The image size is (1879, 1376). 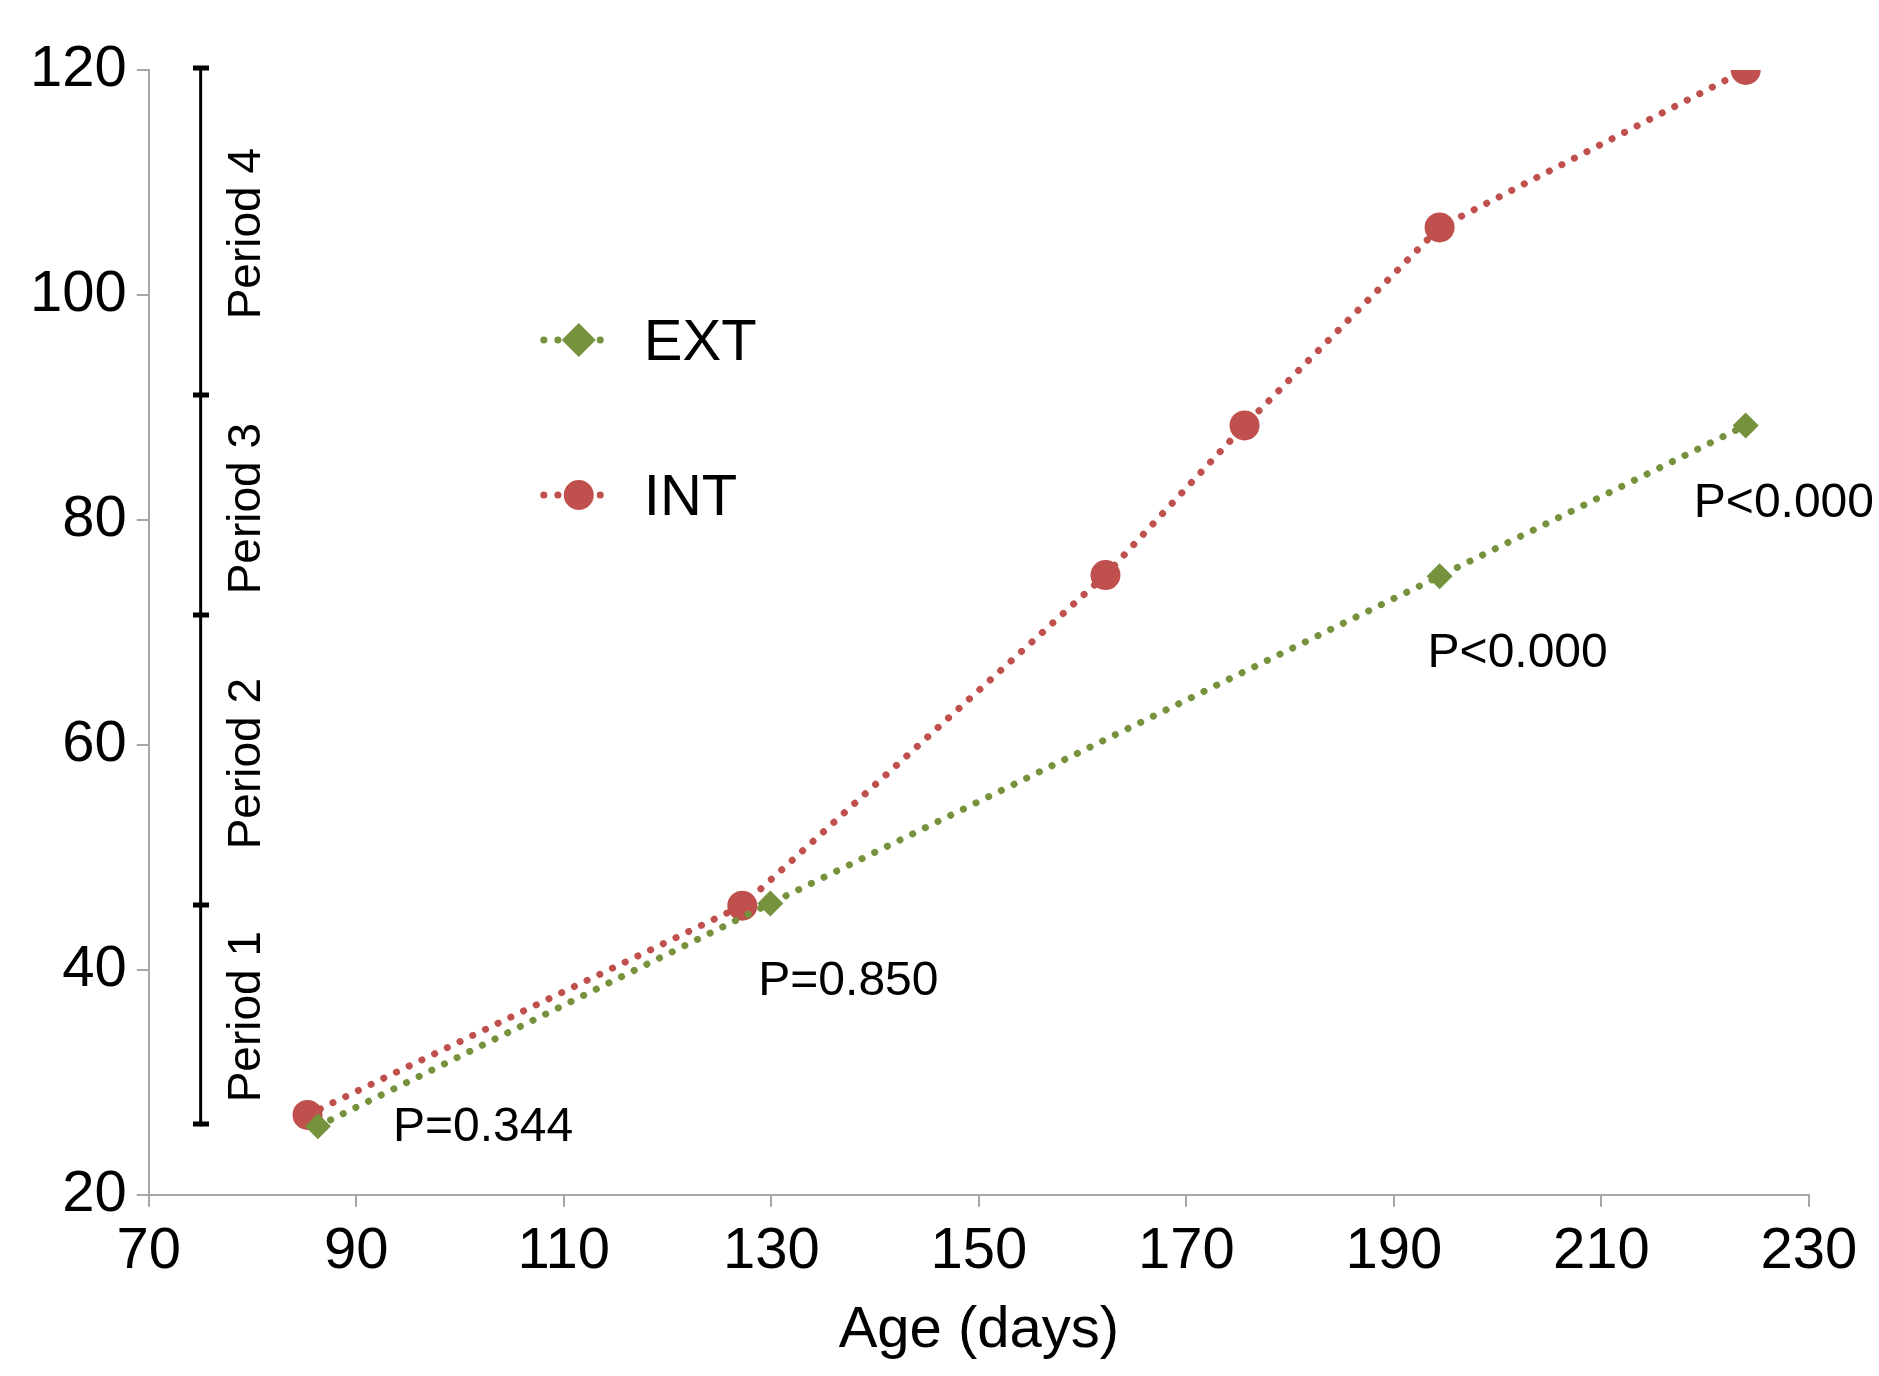 What do you see at coordinates (78, 290) in the screenshot?
I see `y-tick-label: 100` at bounding box center [78, 290].